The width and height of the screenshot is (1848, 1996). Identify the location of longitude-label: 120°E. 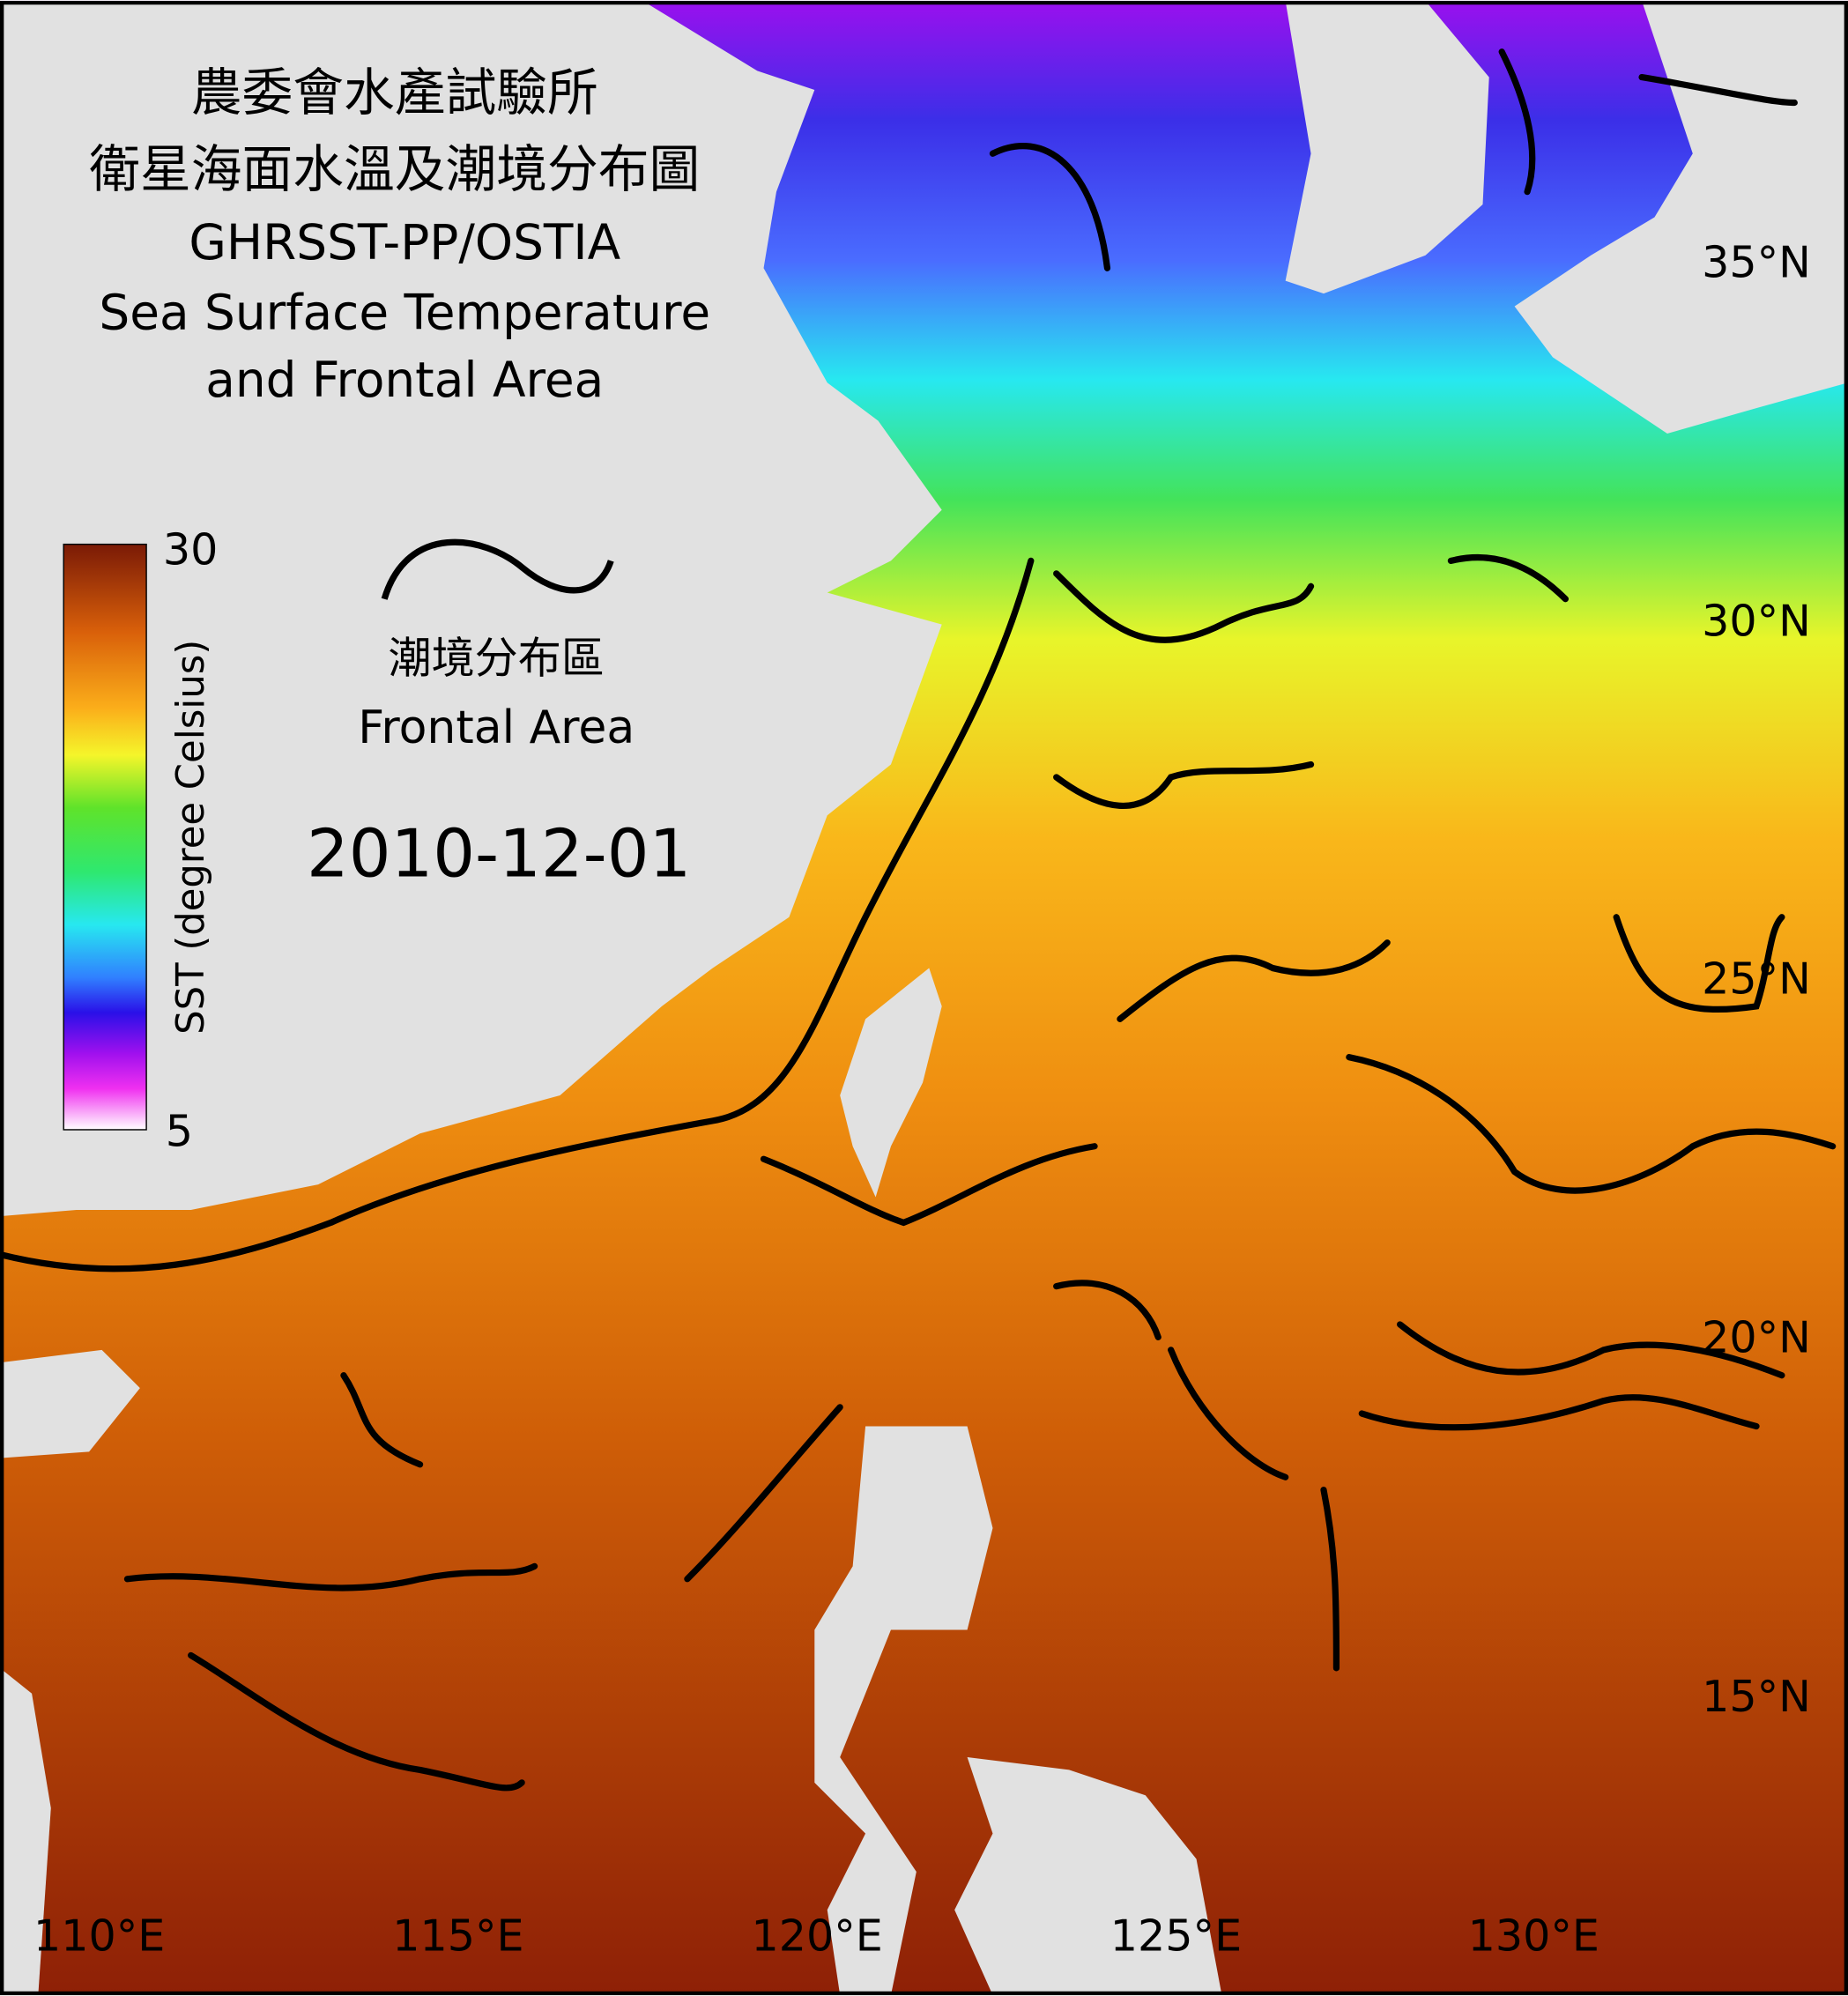
(818, 1935).